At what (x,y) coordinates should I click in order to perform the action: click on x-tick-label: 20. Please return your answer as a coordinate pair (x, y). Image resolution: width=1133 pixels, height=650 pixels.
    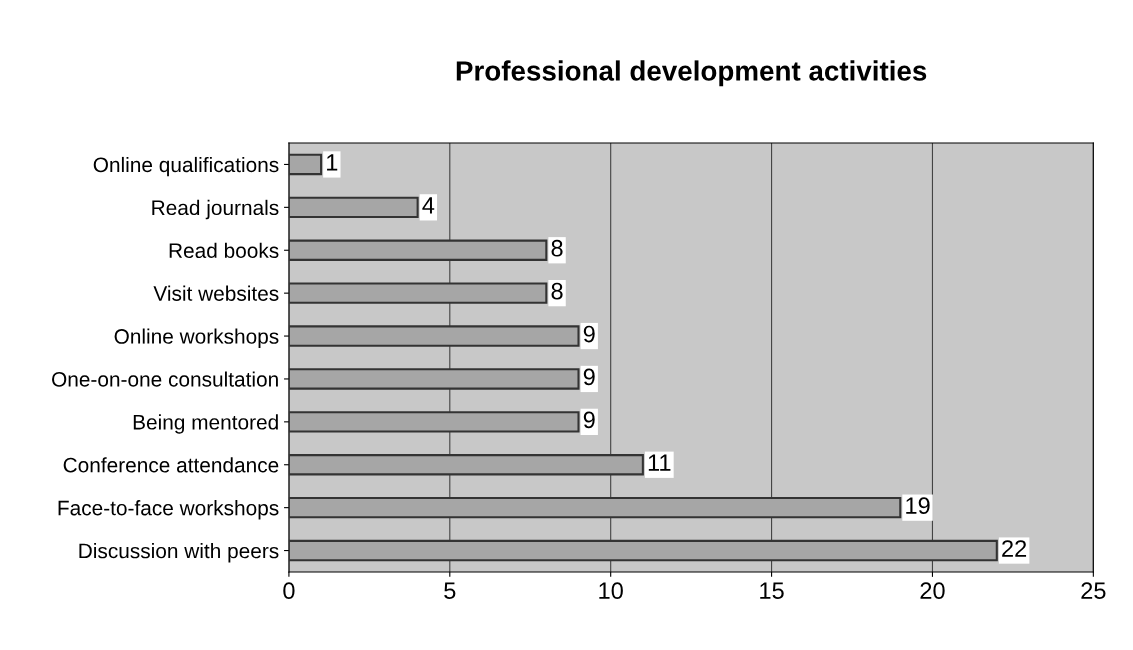
    Looking at the image, I should click on (932, 591).